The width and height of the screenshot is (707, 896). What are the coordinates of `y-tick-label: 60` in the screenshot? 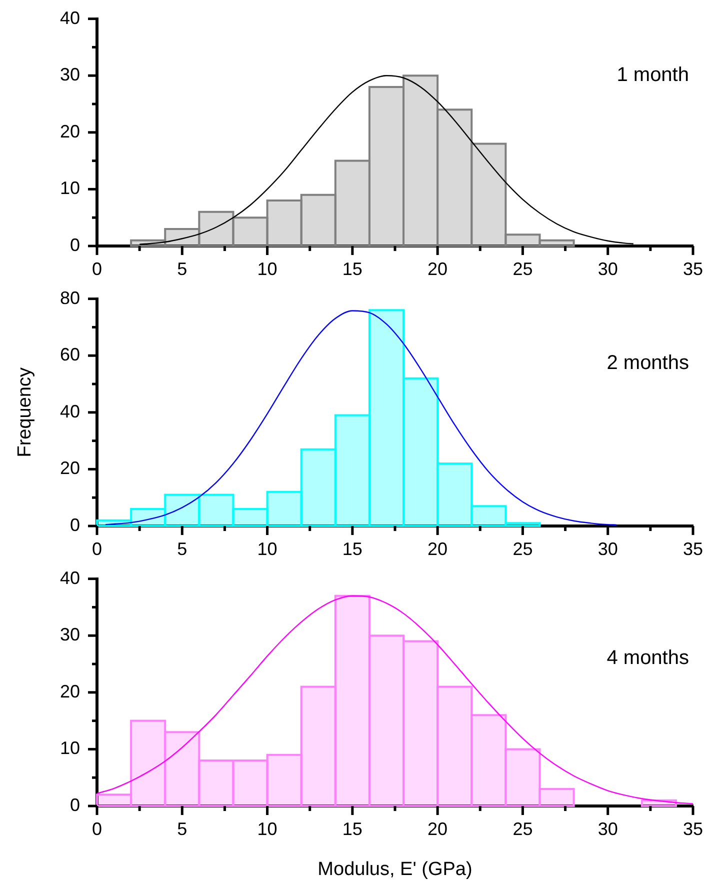 It's located at (70, 354).